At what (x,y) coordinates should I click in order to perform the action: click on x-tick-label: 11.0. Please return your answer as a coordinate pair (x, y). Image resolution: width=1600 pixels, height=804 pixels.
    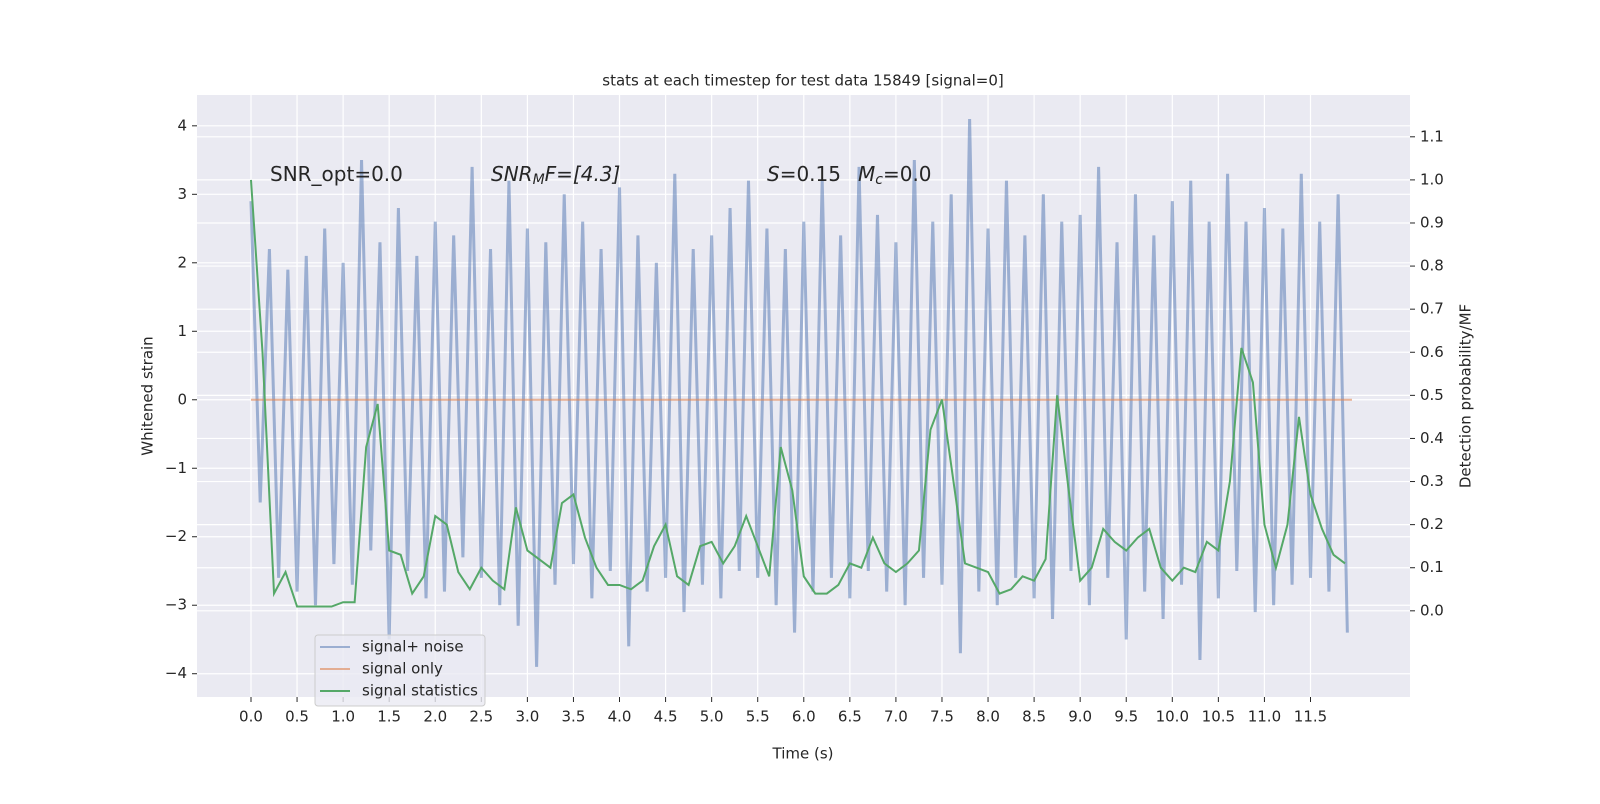
    Looking at the image, I should click on (1264, 717).